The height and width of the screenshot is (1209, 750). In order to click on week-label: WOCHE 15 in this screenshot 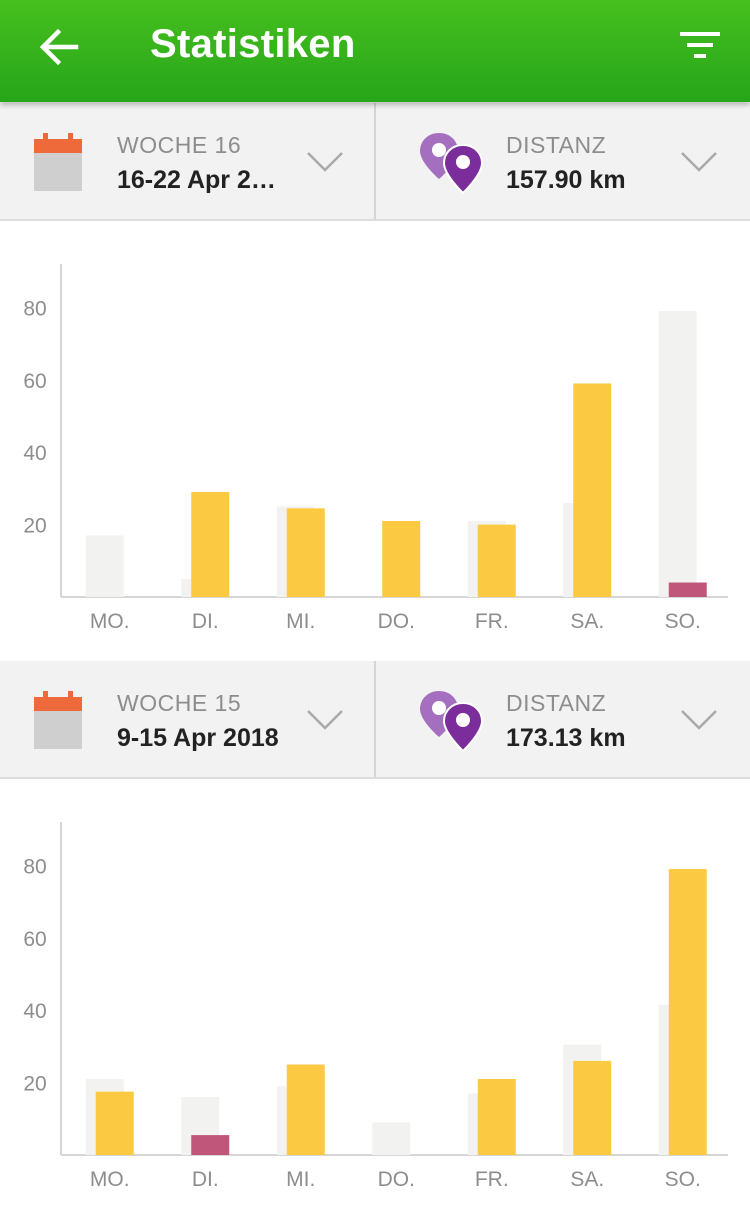, I will do `click(179, 703)`.